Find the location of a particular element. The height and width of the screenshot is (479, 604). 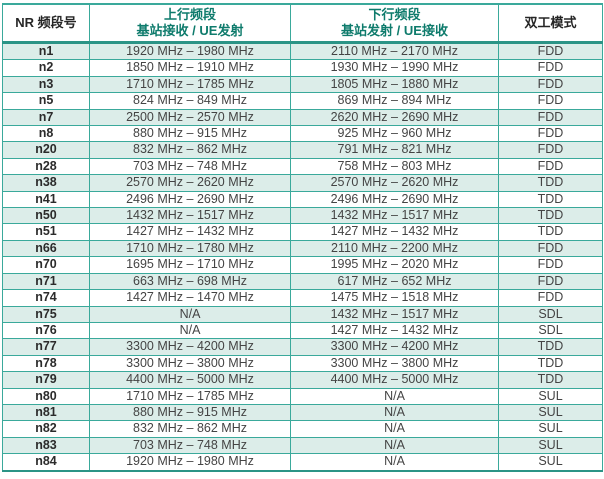

table-row: n80 1710 MHz – 1785 MHz N/A SUL is located at coordinates (302, 396).